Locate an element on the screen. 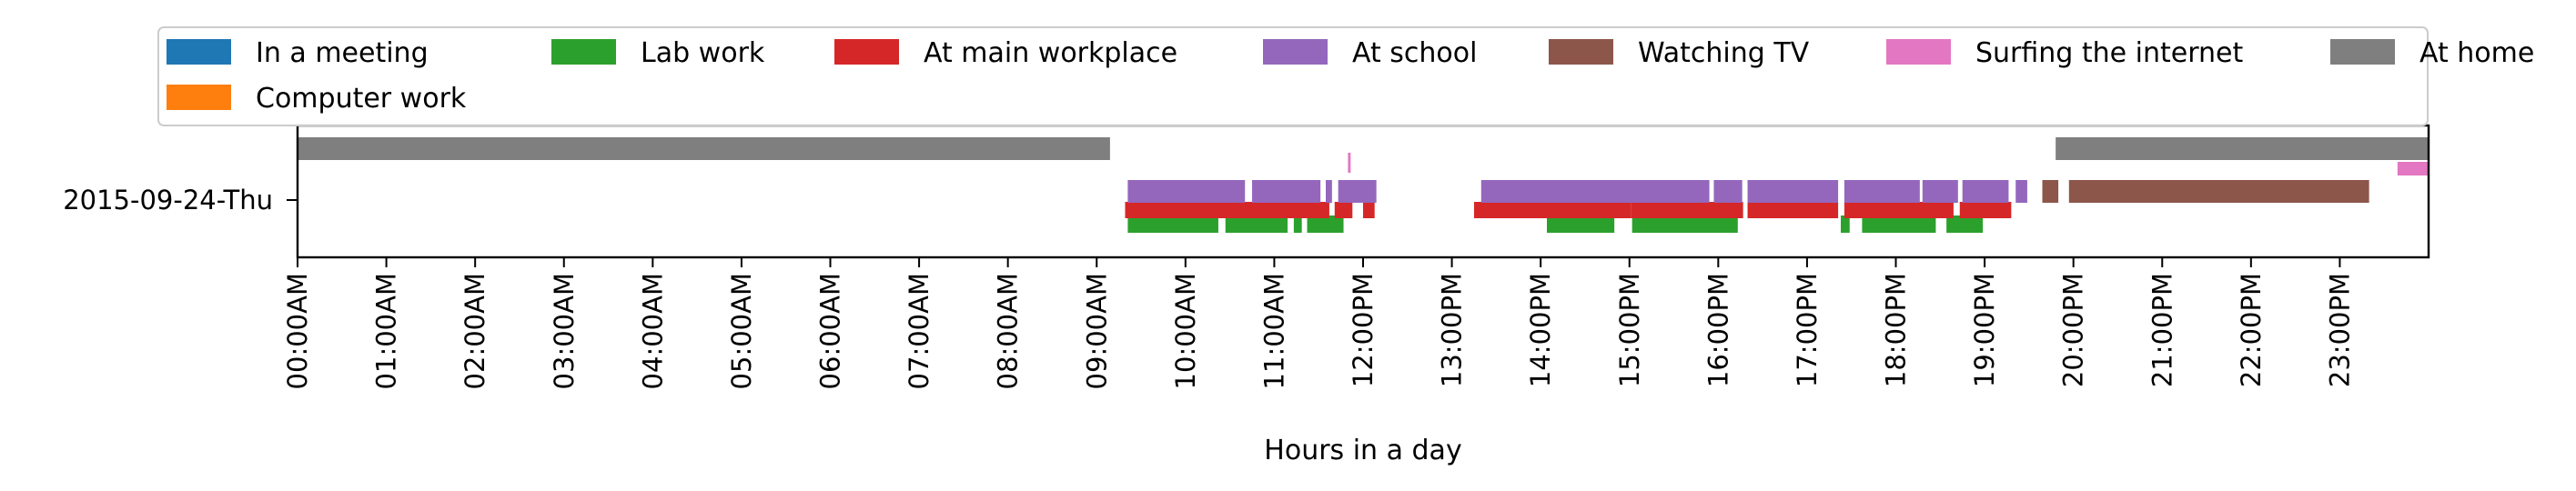  x-axis-label: Hours in a day is located at coordinates (1362, 450).